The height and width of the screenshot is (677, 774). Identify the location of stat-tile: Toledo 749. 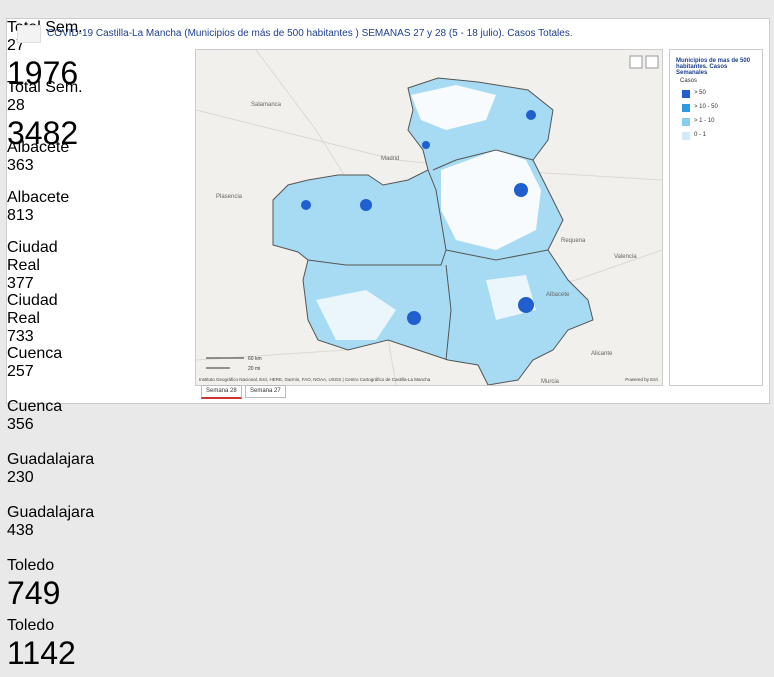
(51, 587).